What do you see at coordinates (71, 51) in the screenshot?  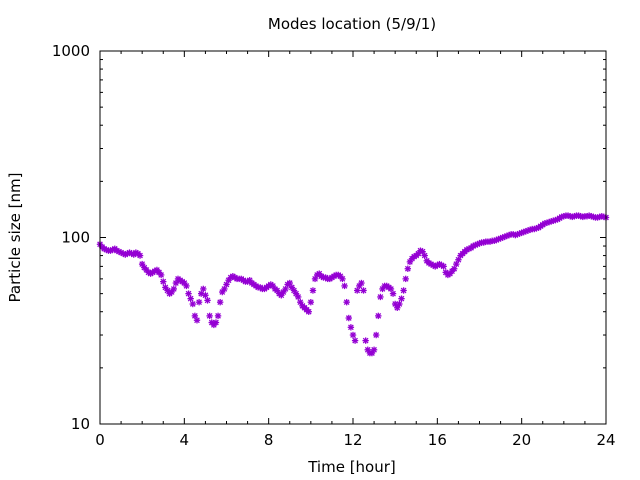 I see `y-tick-label: 1000` at bounding box center [71, 51].